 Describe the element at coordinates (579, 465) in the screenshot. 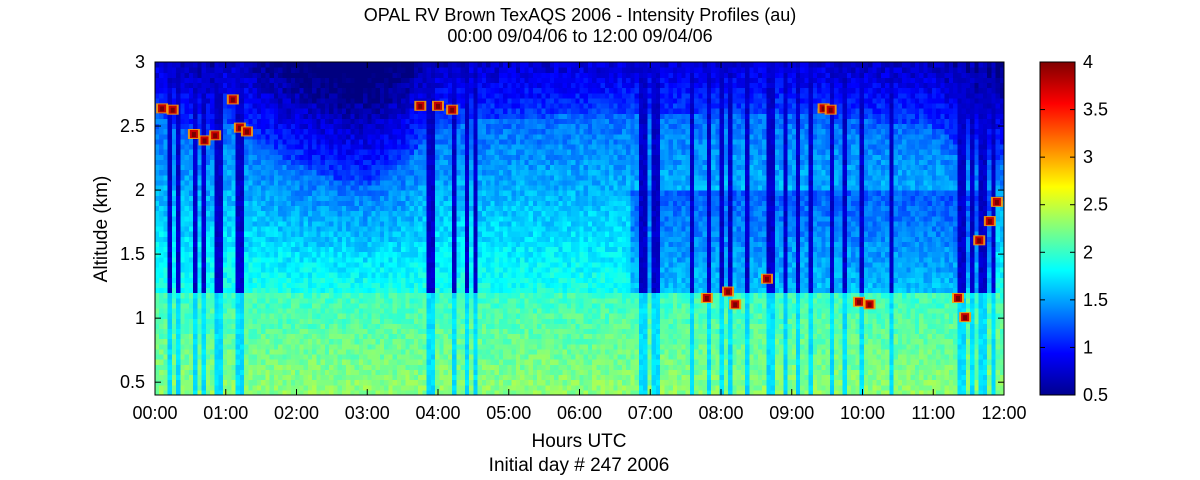

I see `x-axis-sublabel: Initial day # 247 2006` at that location.